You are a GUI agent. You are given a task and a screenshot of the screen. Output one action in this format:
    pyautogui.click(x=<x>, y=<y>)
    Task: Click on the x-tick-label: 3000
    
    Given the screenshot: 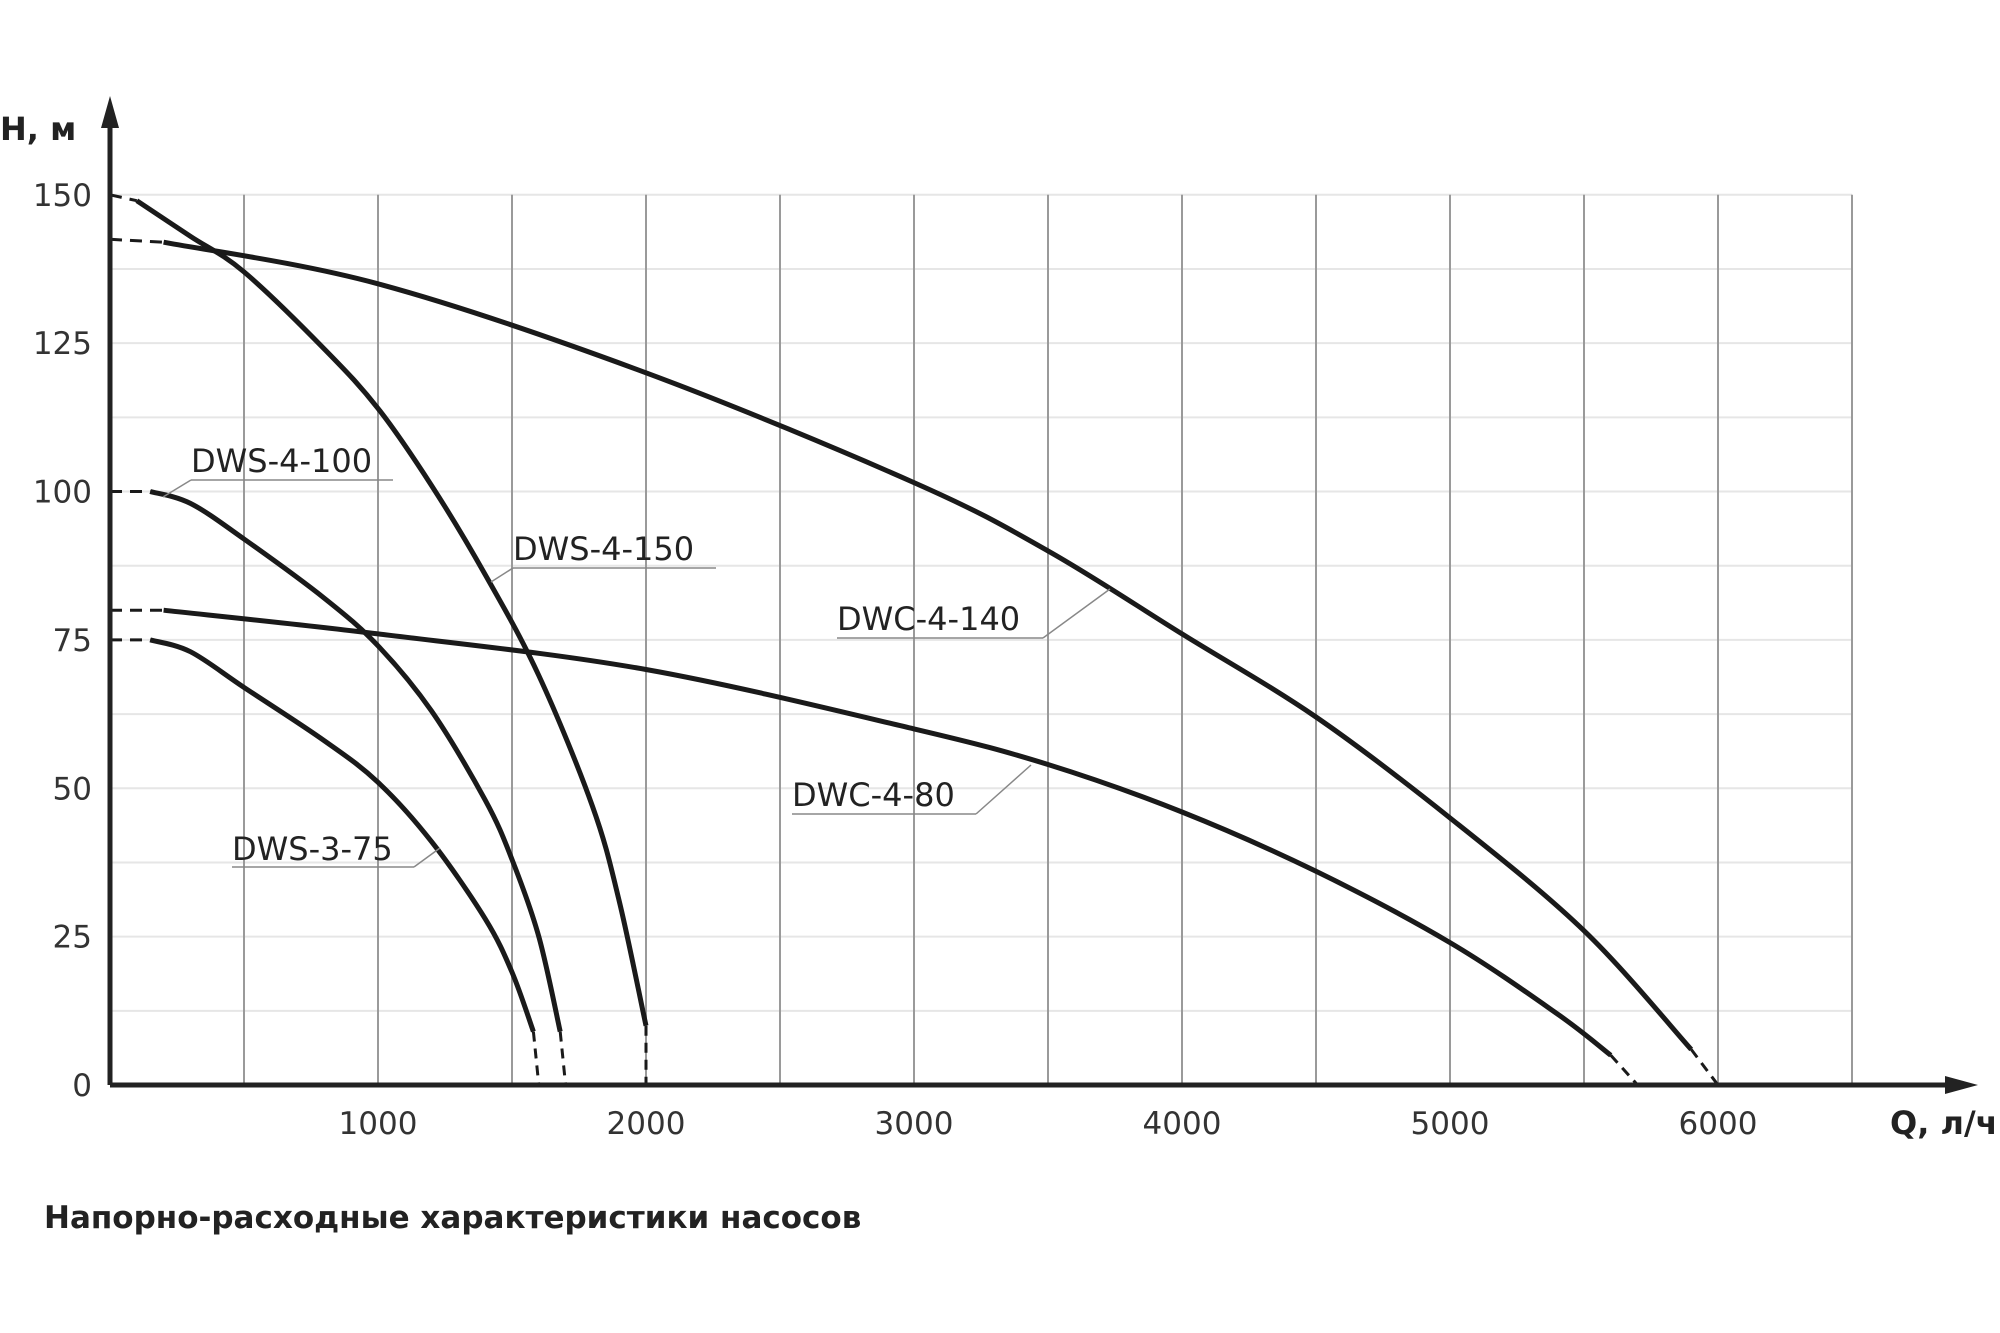 What is the action you would take?
    pyautogui.click(x=914, y=1124)
    